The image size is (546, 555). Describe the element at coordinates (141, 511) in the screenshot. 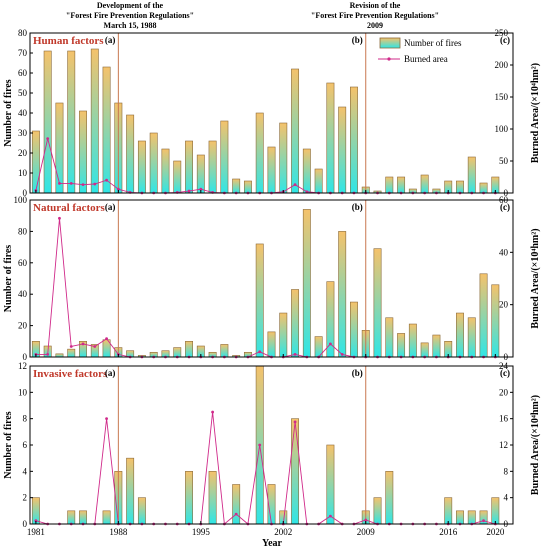

I see `bar-1990` at that location.